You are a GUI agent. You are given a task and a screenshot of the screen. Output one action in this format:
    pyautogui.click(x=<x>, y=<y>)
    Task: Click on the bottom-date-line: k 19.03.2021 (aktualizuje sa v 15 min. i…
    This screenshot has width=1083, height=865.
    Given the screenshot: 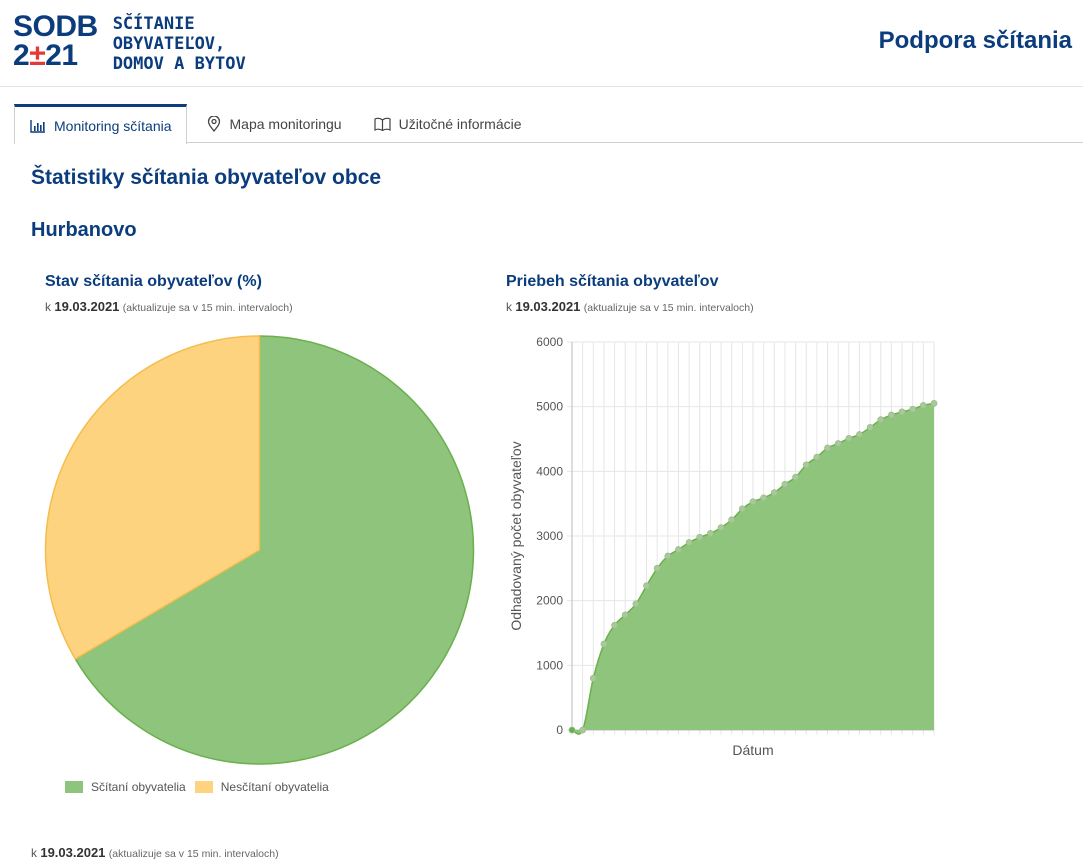 What is the action you would take?
    pyautogui.click(x=155, y=852)
    